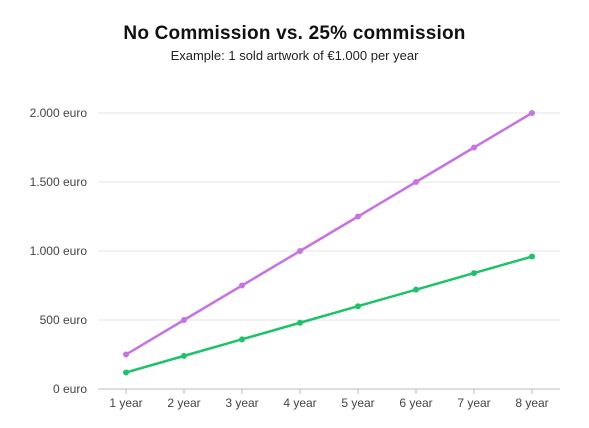  Describe the element at coordinates (59, 182) in the screenshot. I see `y-tick-label: 1.500 euro` at that location.